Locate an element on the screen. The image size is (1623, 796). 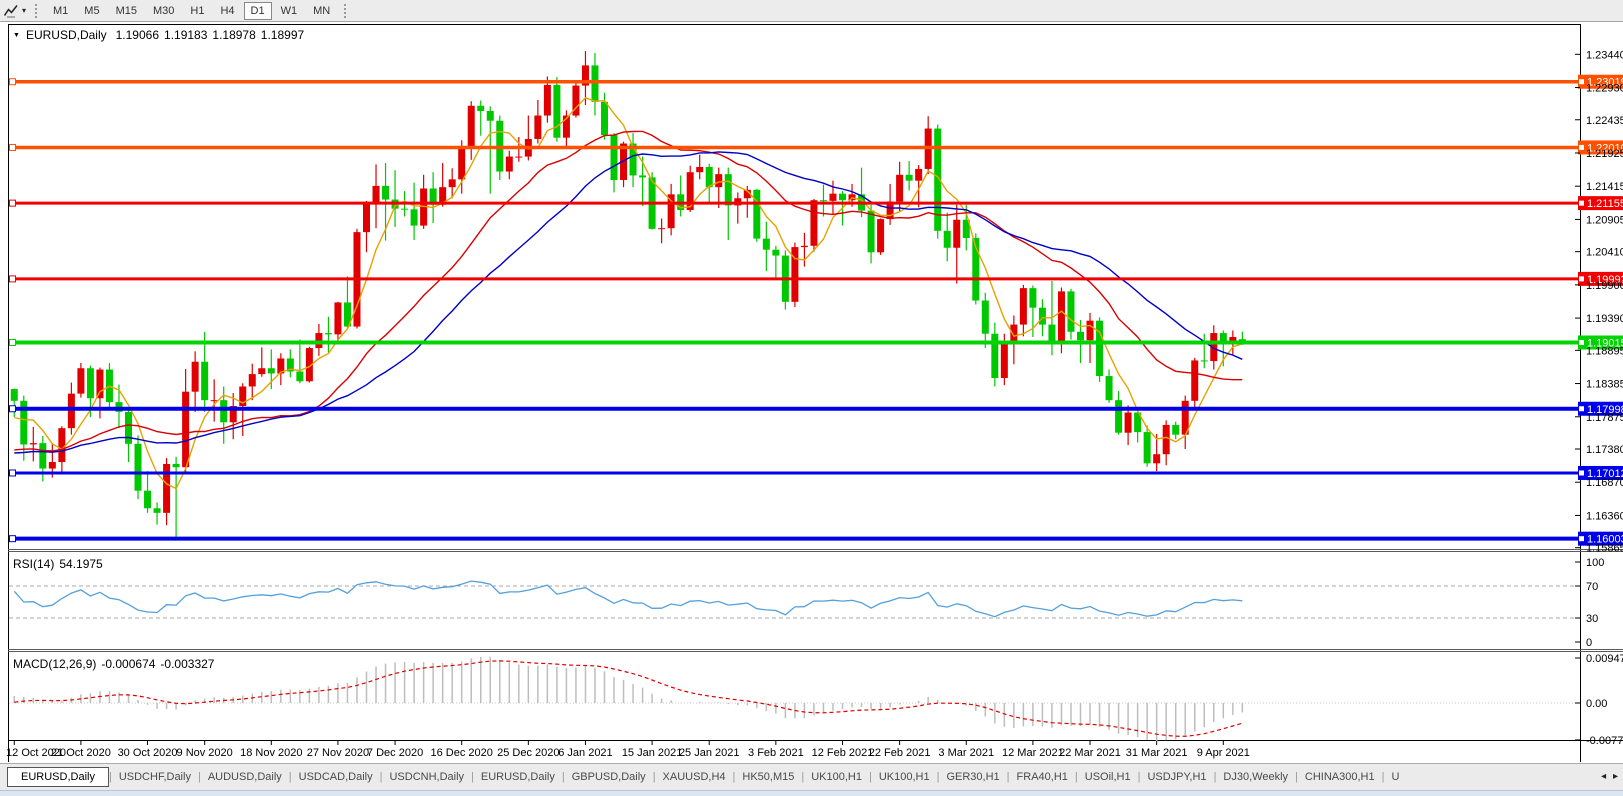
svg-text: 3 Feb 2021 is located at coordinates (776, 753).